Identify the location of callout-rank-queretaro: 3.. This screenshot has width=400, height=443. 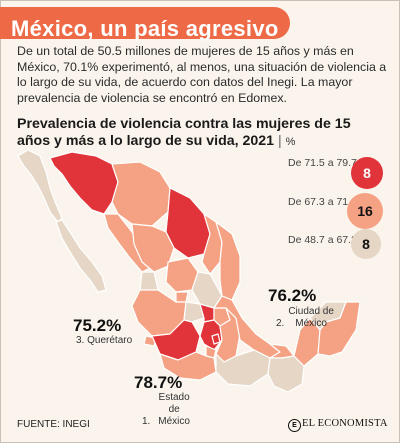
(80, 340).